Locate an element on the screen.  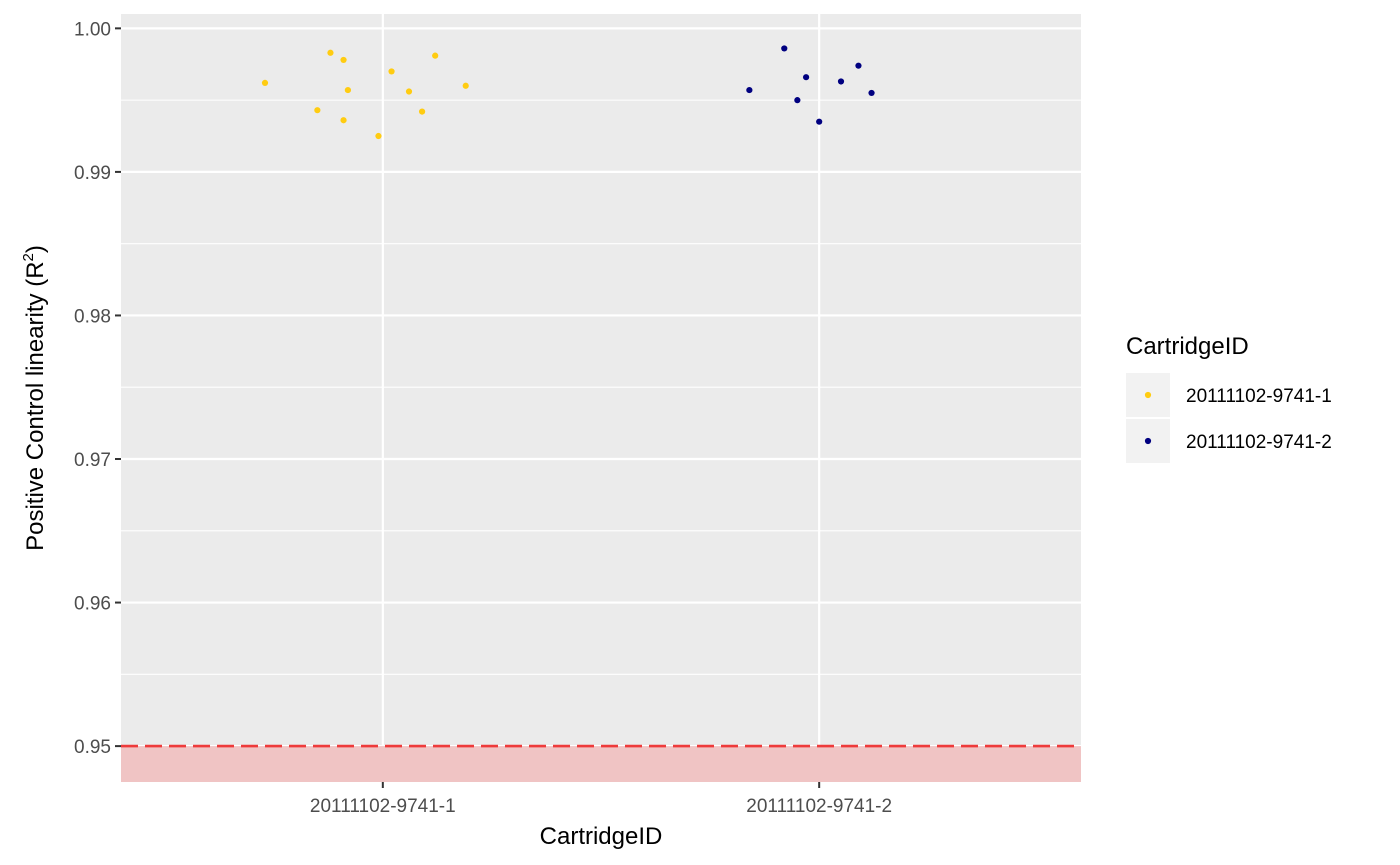
x-axis: 20111102-9741-1 20111102-9741-2 is located at coordinates (601, 799).